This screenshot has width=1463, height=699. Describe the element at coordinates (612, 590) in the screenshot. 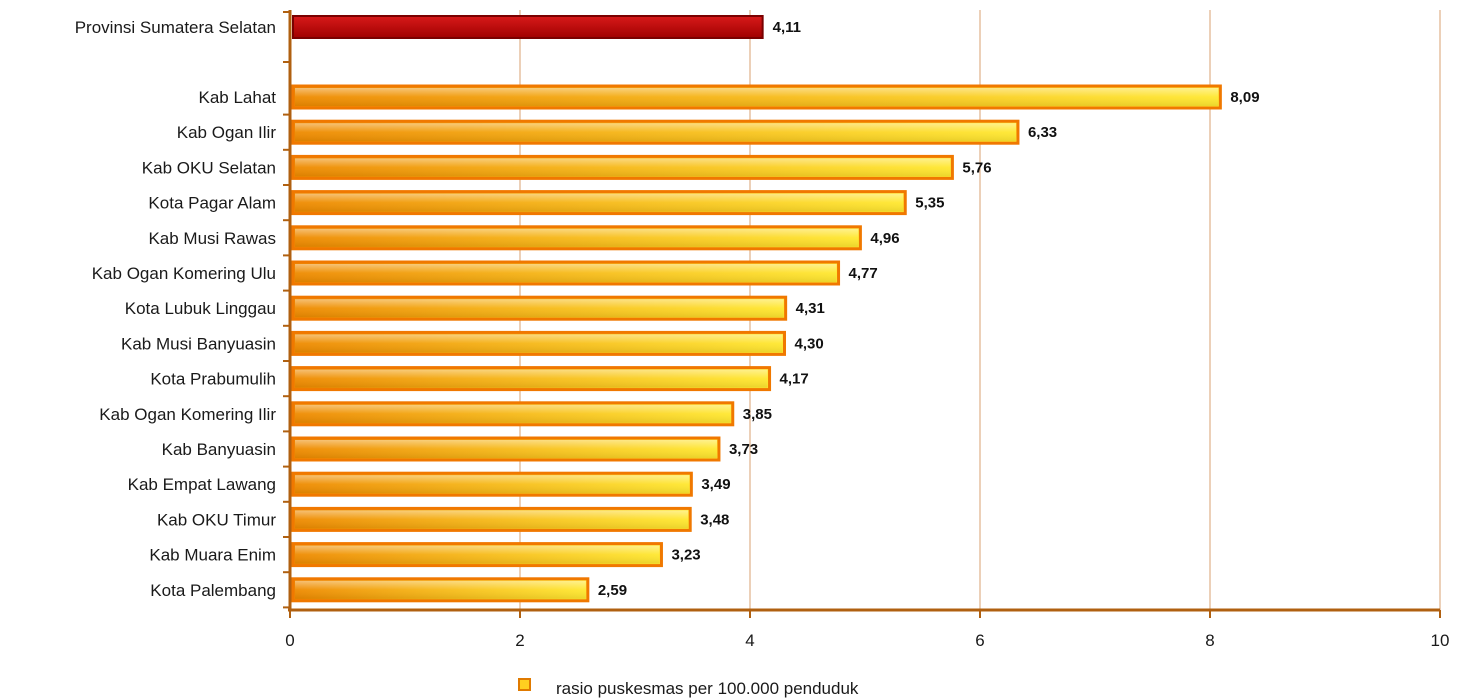

I see `value-label: 2,59` at that location.